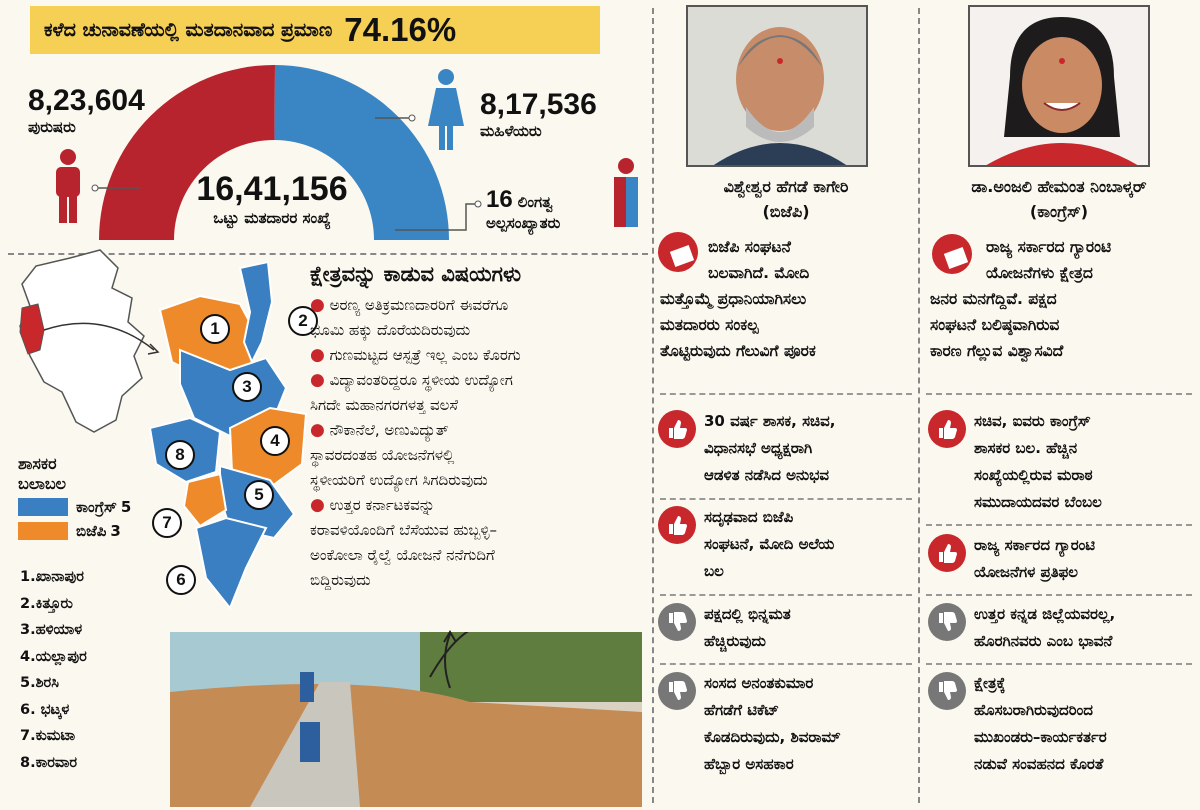 The height and width of the screenshot is (810, 1200). I want to click on issue-text: ಸ್ಥಾವರದಂತಹ ಯೋಜನೆಗಳಲ್ಲಿ, so click(382, 455).